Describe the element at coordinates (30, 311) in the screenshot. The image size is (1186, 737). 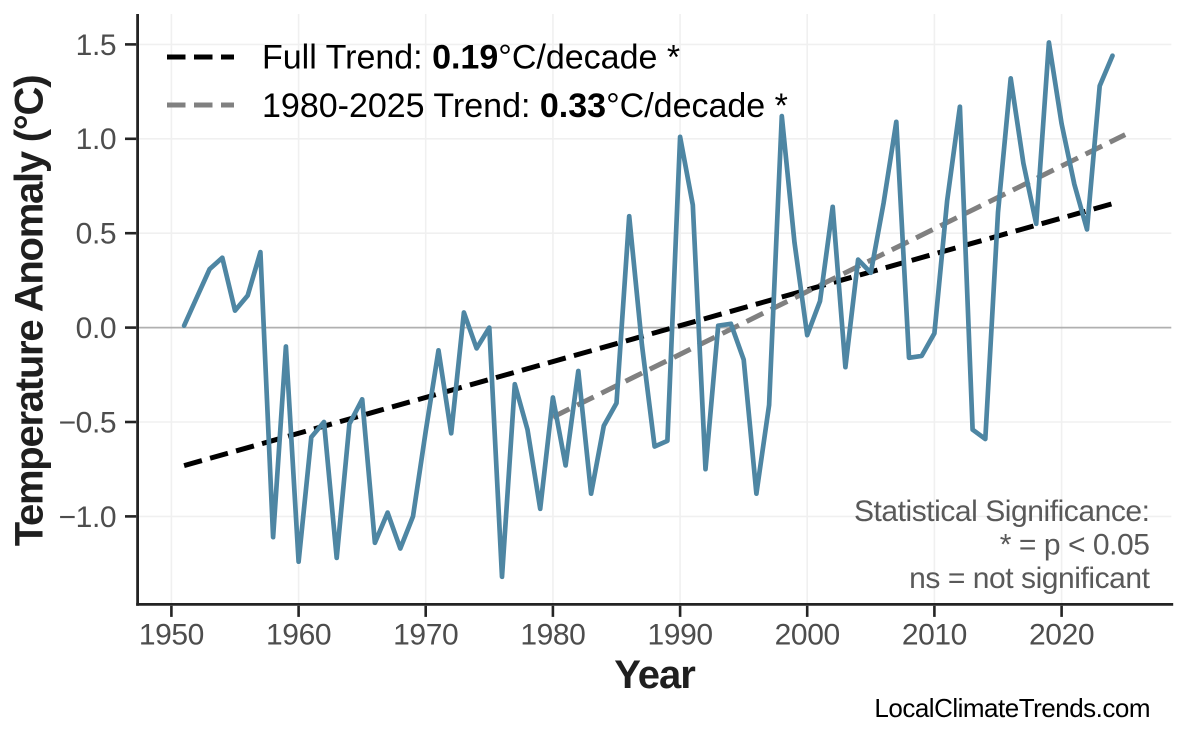
I see `svg-text: Temperature Anomaly (°C)` at that location.